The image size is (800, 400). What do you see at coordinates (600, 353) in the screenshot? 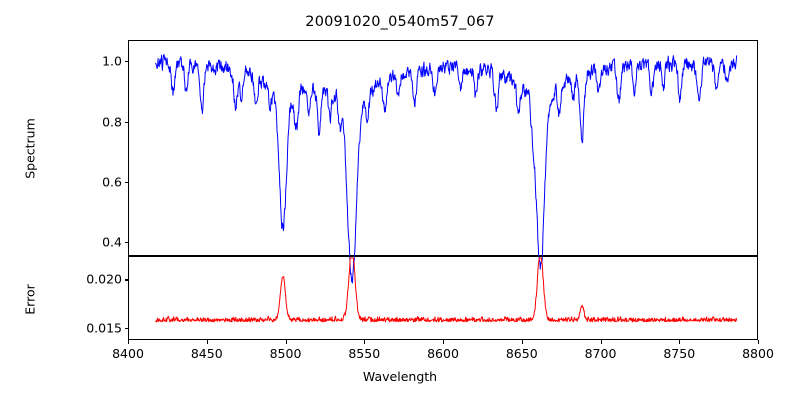
I see `x-tick-label: 8700` at bounding box center [600, 353].